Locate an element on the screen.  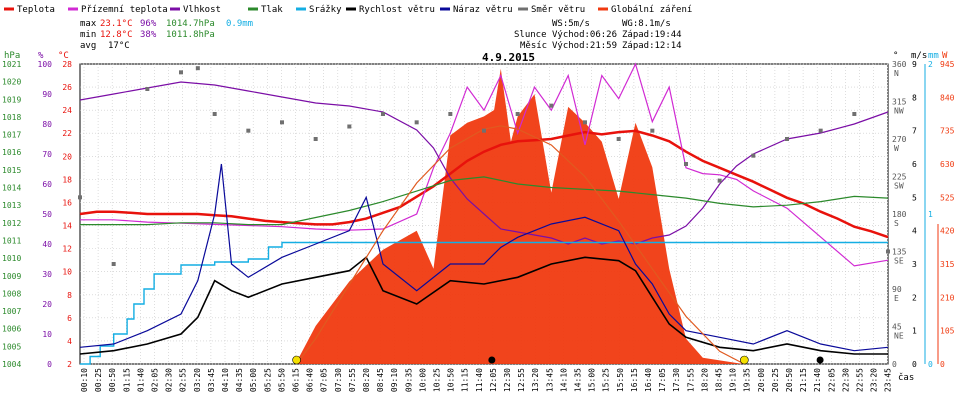
humidity-axis-unit: % is located at coordinates (41, 56).